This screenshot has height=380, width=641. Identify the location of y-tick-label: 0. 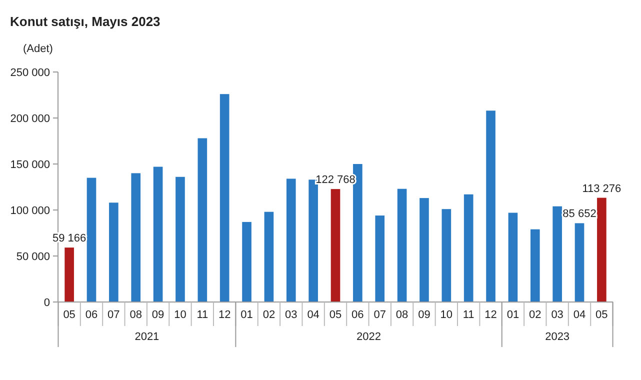
(47, 302).